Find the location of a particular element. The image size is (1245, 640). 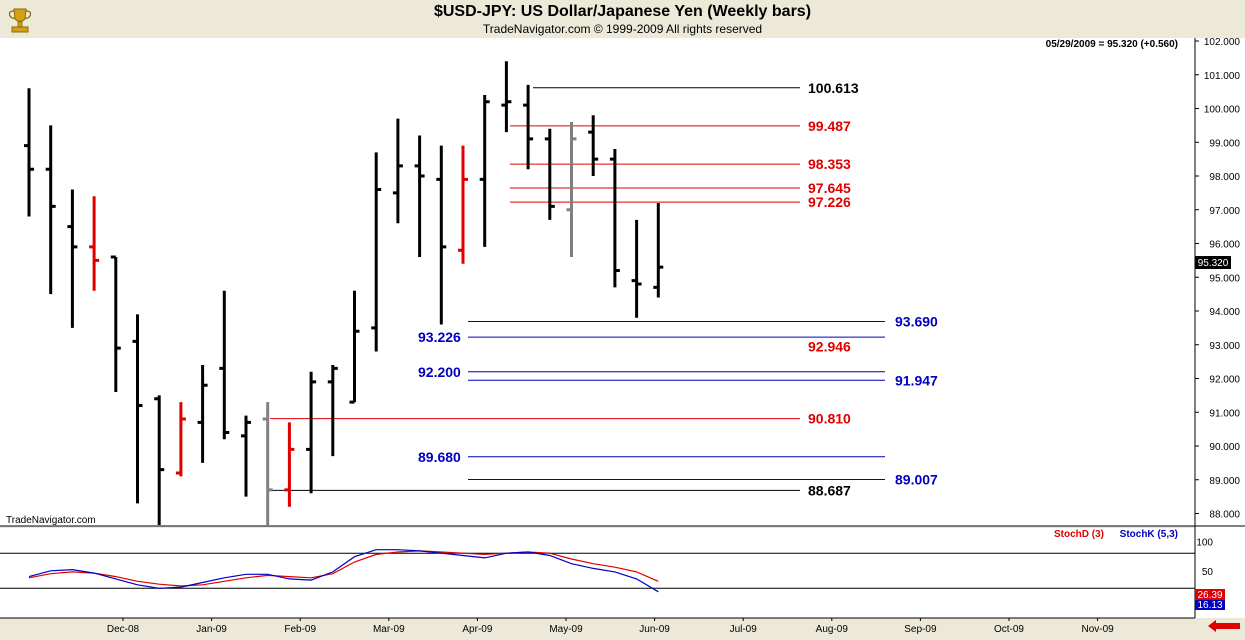

stoch-d-line is located at coordinates (343, 568).